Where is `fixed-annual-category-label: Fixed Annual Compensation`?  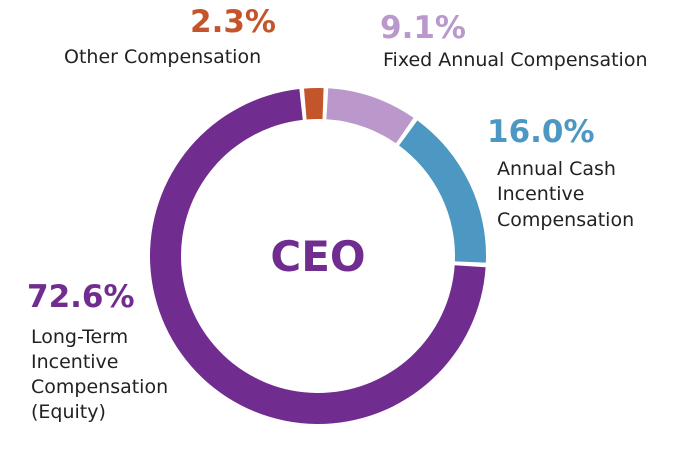
fixed-annual-category-label: Fixed Annual Compensation is located at coordinates (515, 60).